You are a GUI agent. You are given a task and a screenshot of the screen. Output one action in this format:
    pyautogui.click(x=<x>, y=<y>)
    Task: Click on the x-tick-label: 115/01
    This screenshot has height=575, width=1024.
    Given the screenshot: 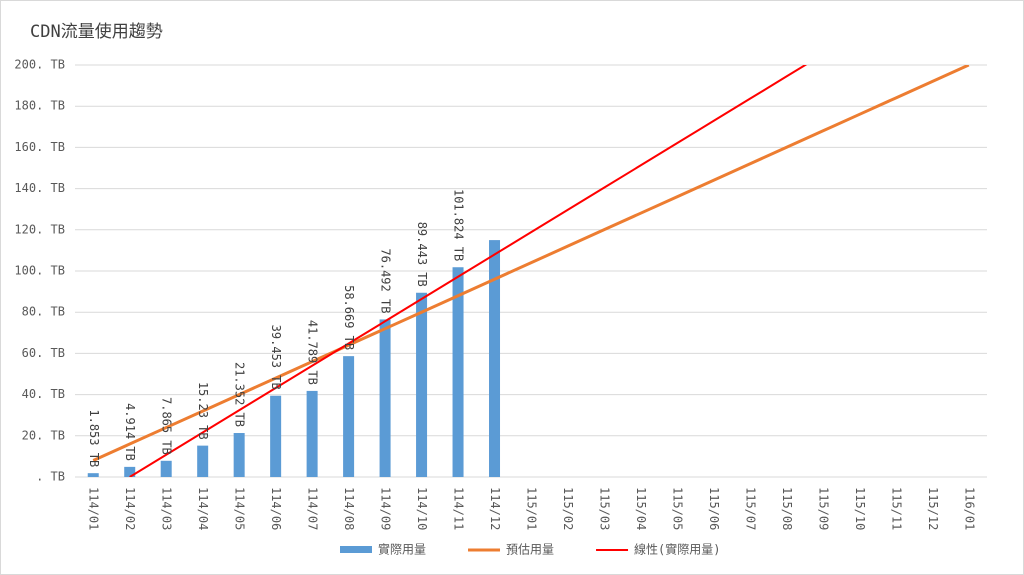 What is the action you would take?
    pyautogui.click(x=532, y=508)
    